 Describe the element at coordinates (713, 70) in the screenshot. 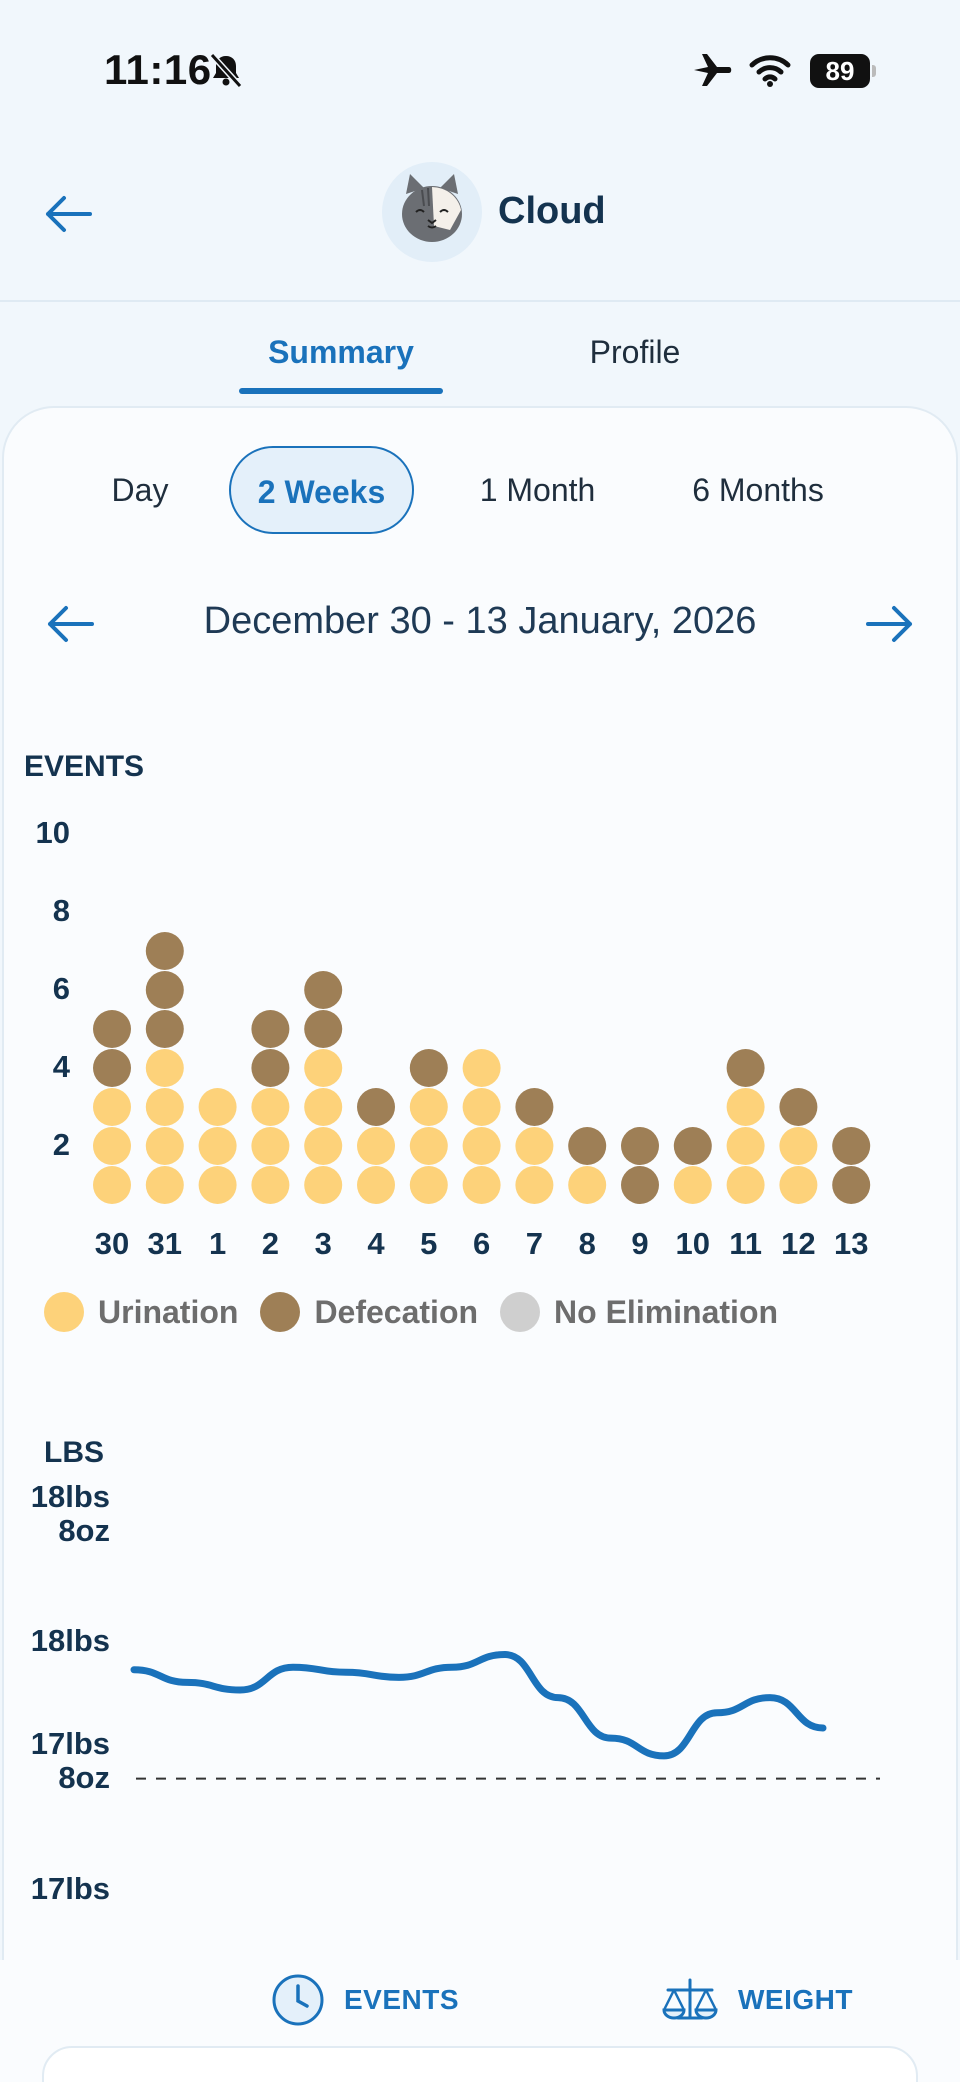

I see `airplane-icon` at that location.